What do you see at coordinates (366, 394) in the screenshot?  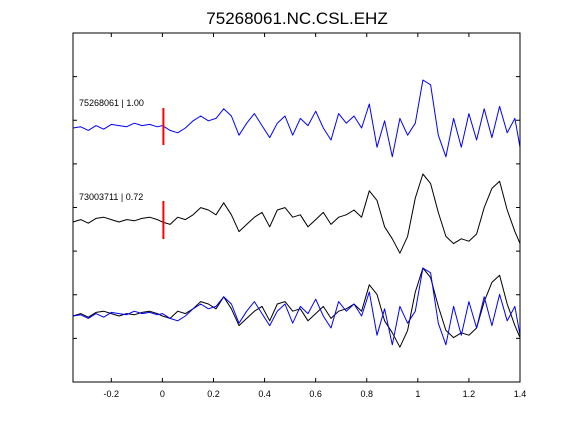 I see `x-tick-label: 0.8` at bounding box center [366, 394].